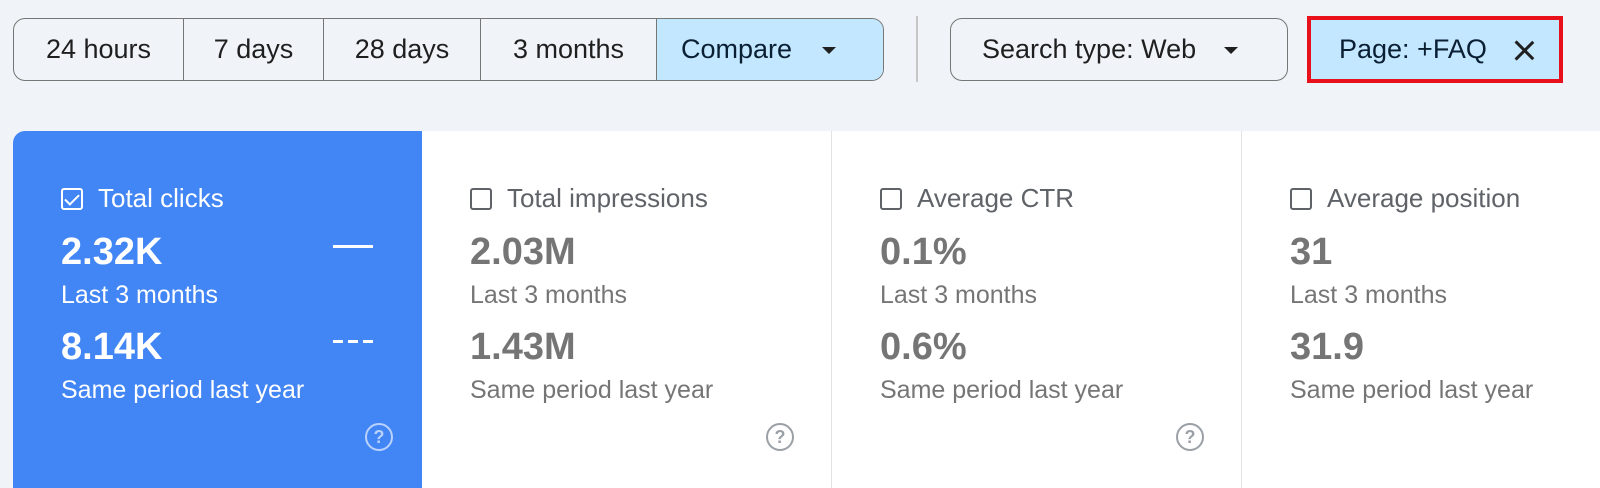  What do you see at coordinates (254, 49) in the screenshot?
I see `date-option-7-days: 7 days` at bounding box center [254, 49].